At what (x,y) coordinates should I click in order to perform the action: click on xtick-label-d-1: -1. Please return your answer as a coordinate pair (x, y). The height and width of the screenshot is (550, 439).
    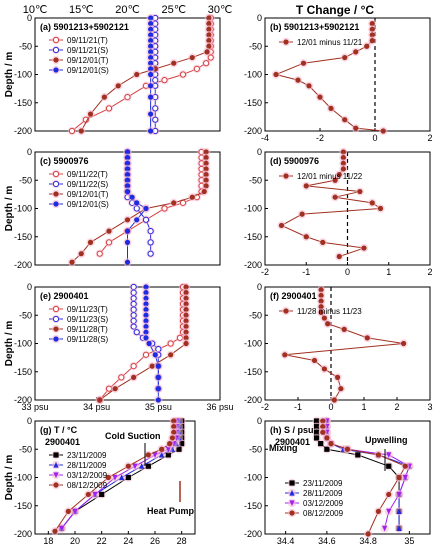
    Looking at the image, I should click on (306, 272).